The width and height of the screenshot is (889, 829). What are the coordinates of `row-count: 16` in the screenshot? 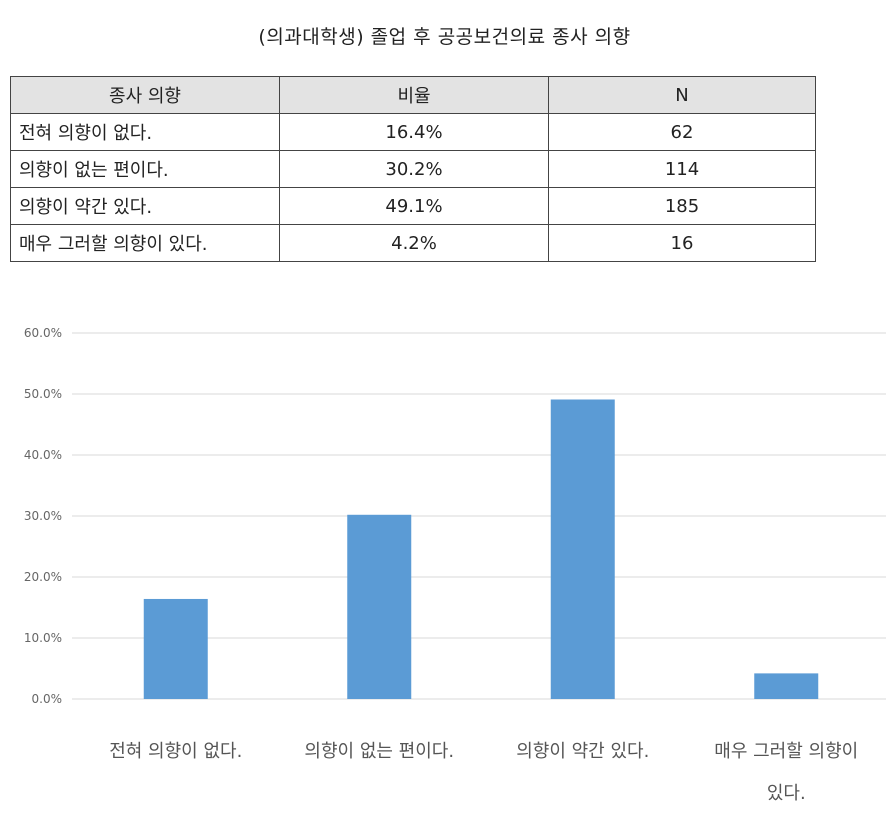 It's located at (682, 243).